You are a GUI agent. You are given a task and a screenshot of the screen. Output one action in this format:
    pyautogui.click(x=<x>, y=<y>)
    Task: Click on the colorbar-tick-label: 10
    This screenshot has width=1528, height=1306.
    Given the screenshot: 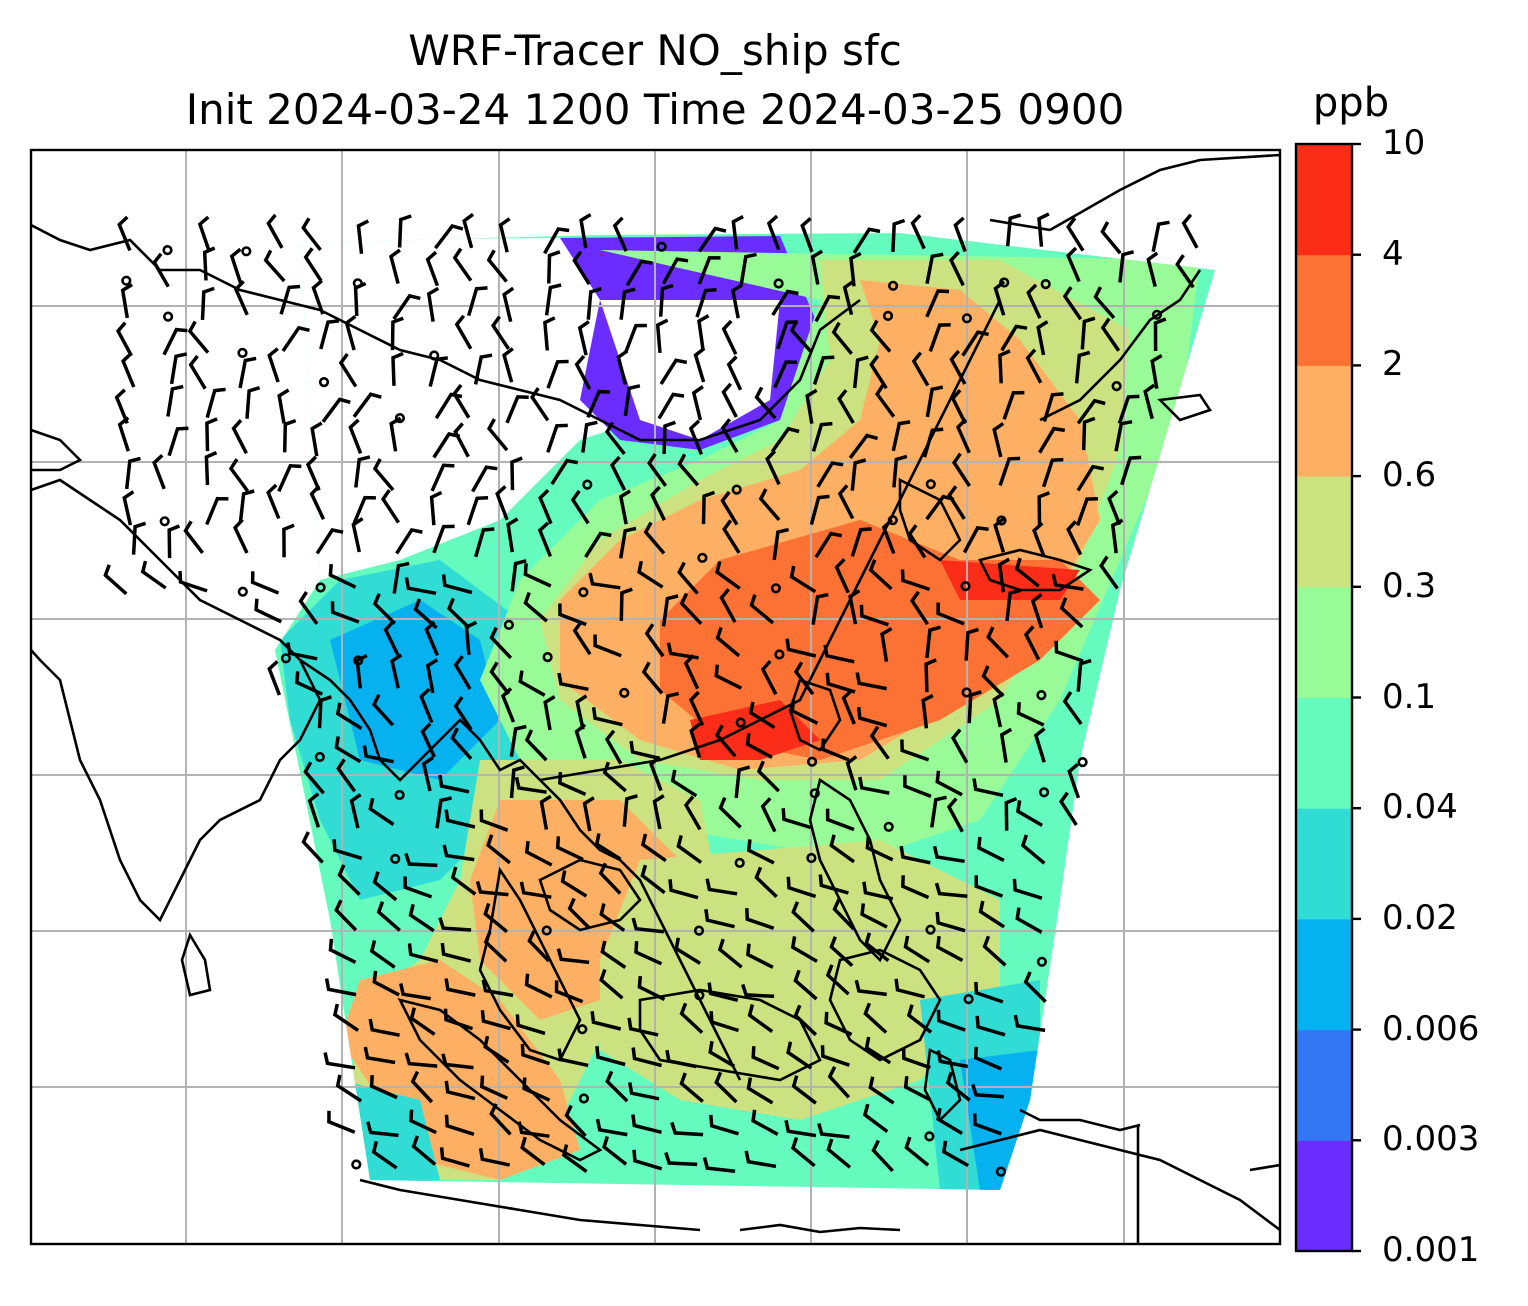 What is the action you would take?
    pyautogui.click(x=1404, y=143)
    